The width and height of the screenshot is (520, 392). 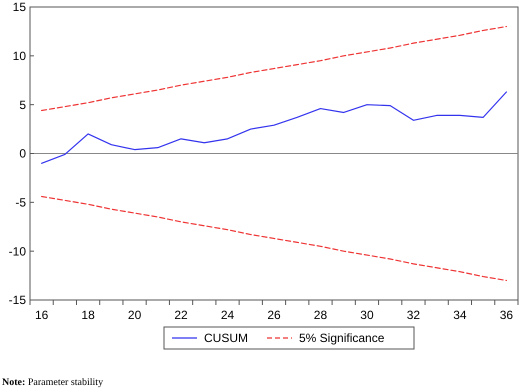 I want to click on text: Note: Parameter stability, so click(x=53, y=382).